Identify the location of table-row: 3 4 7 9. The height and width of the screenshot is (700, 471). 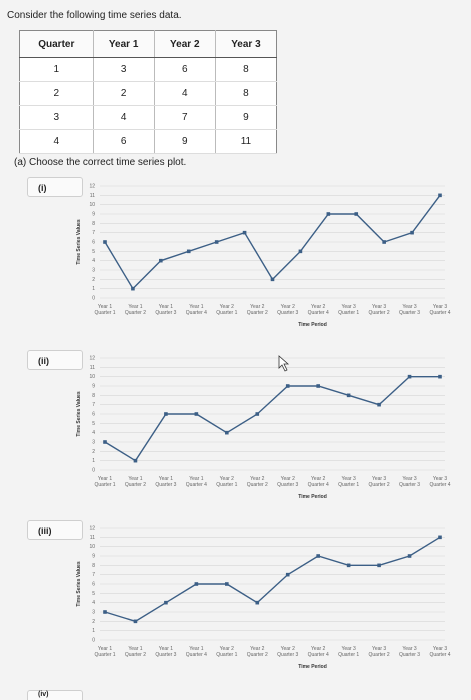
(148, 117).